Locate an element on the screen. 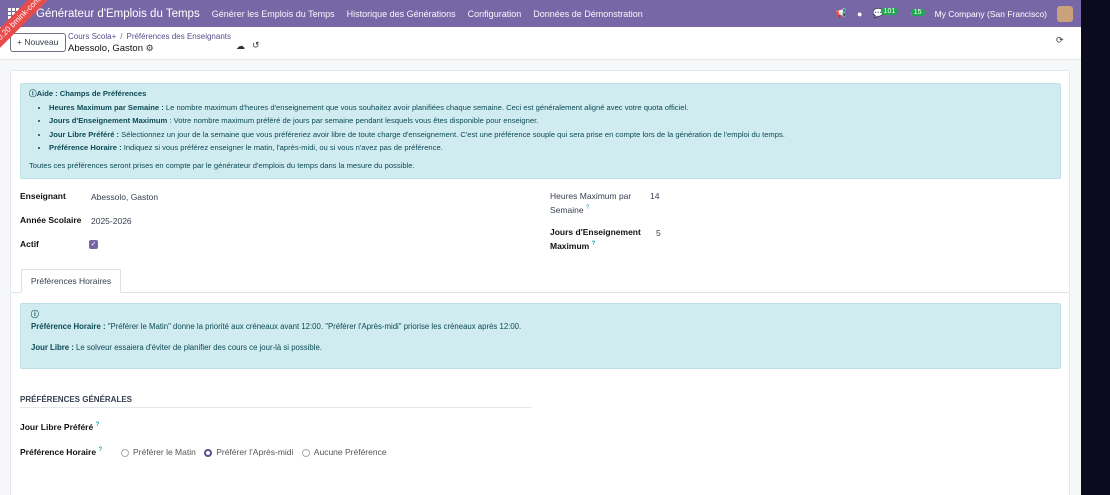  option-label: Préférer l'Après-midi is located at coordinates (255, 452).